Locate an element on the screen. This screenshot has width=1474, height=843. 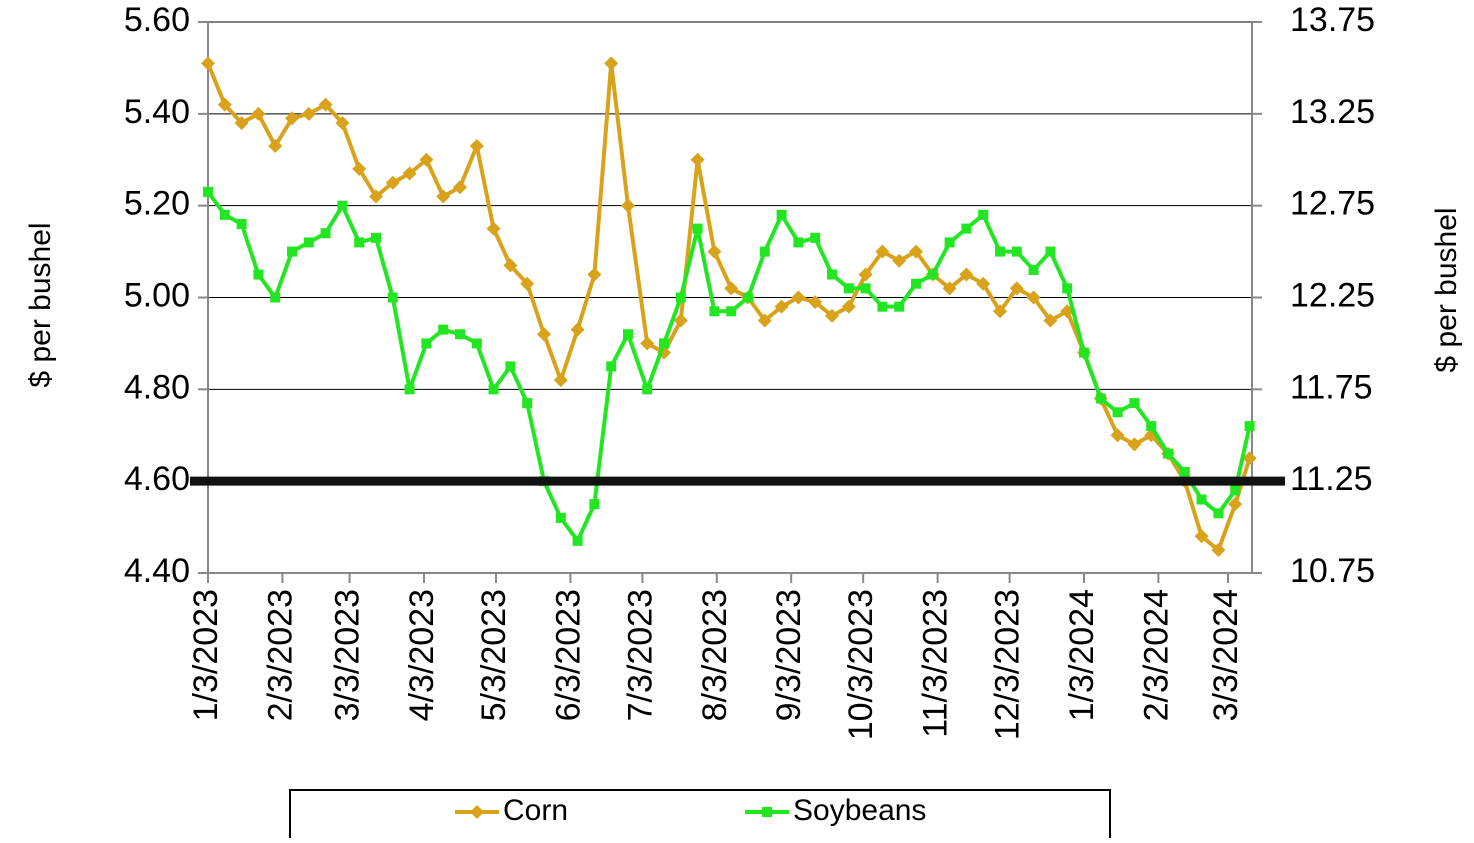
legend-box is located at coordinates (700, 816).